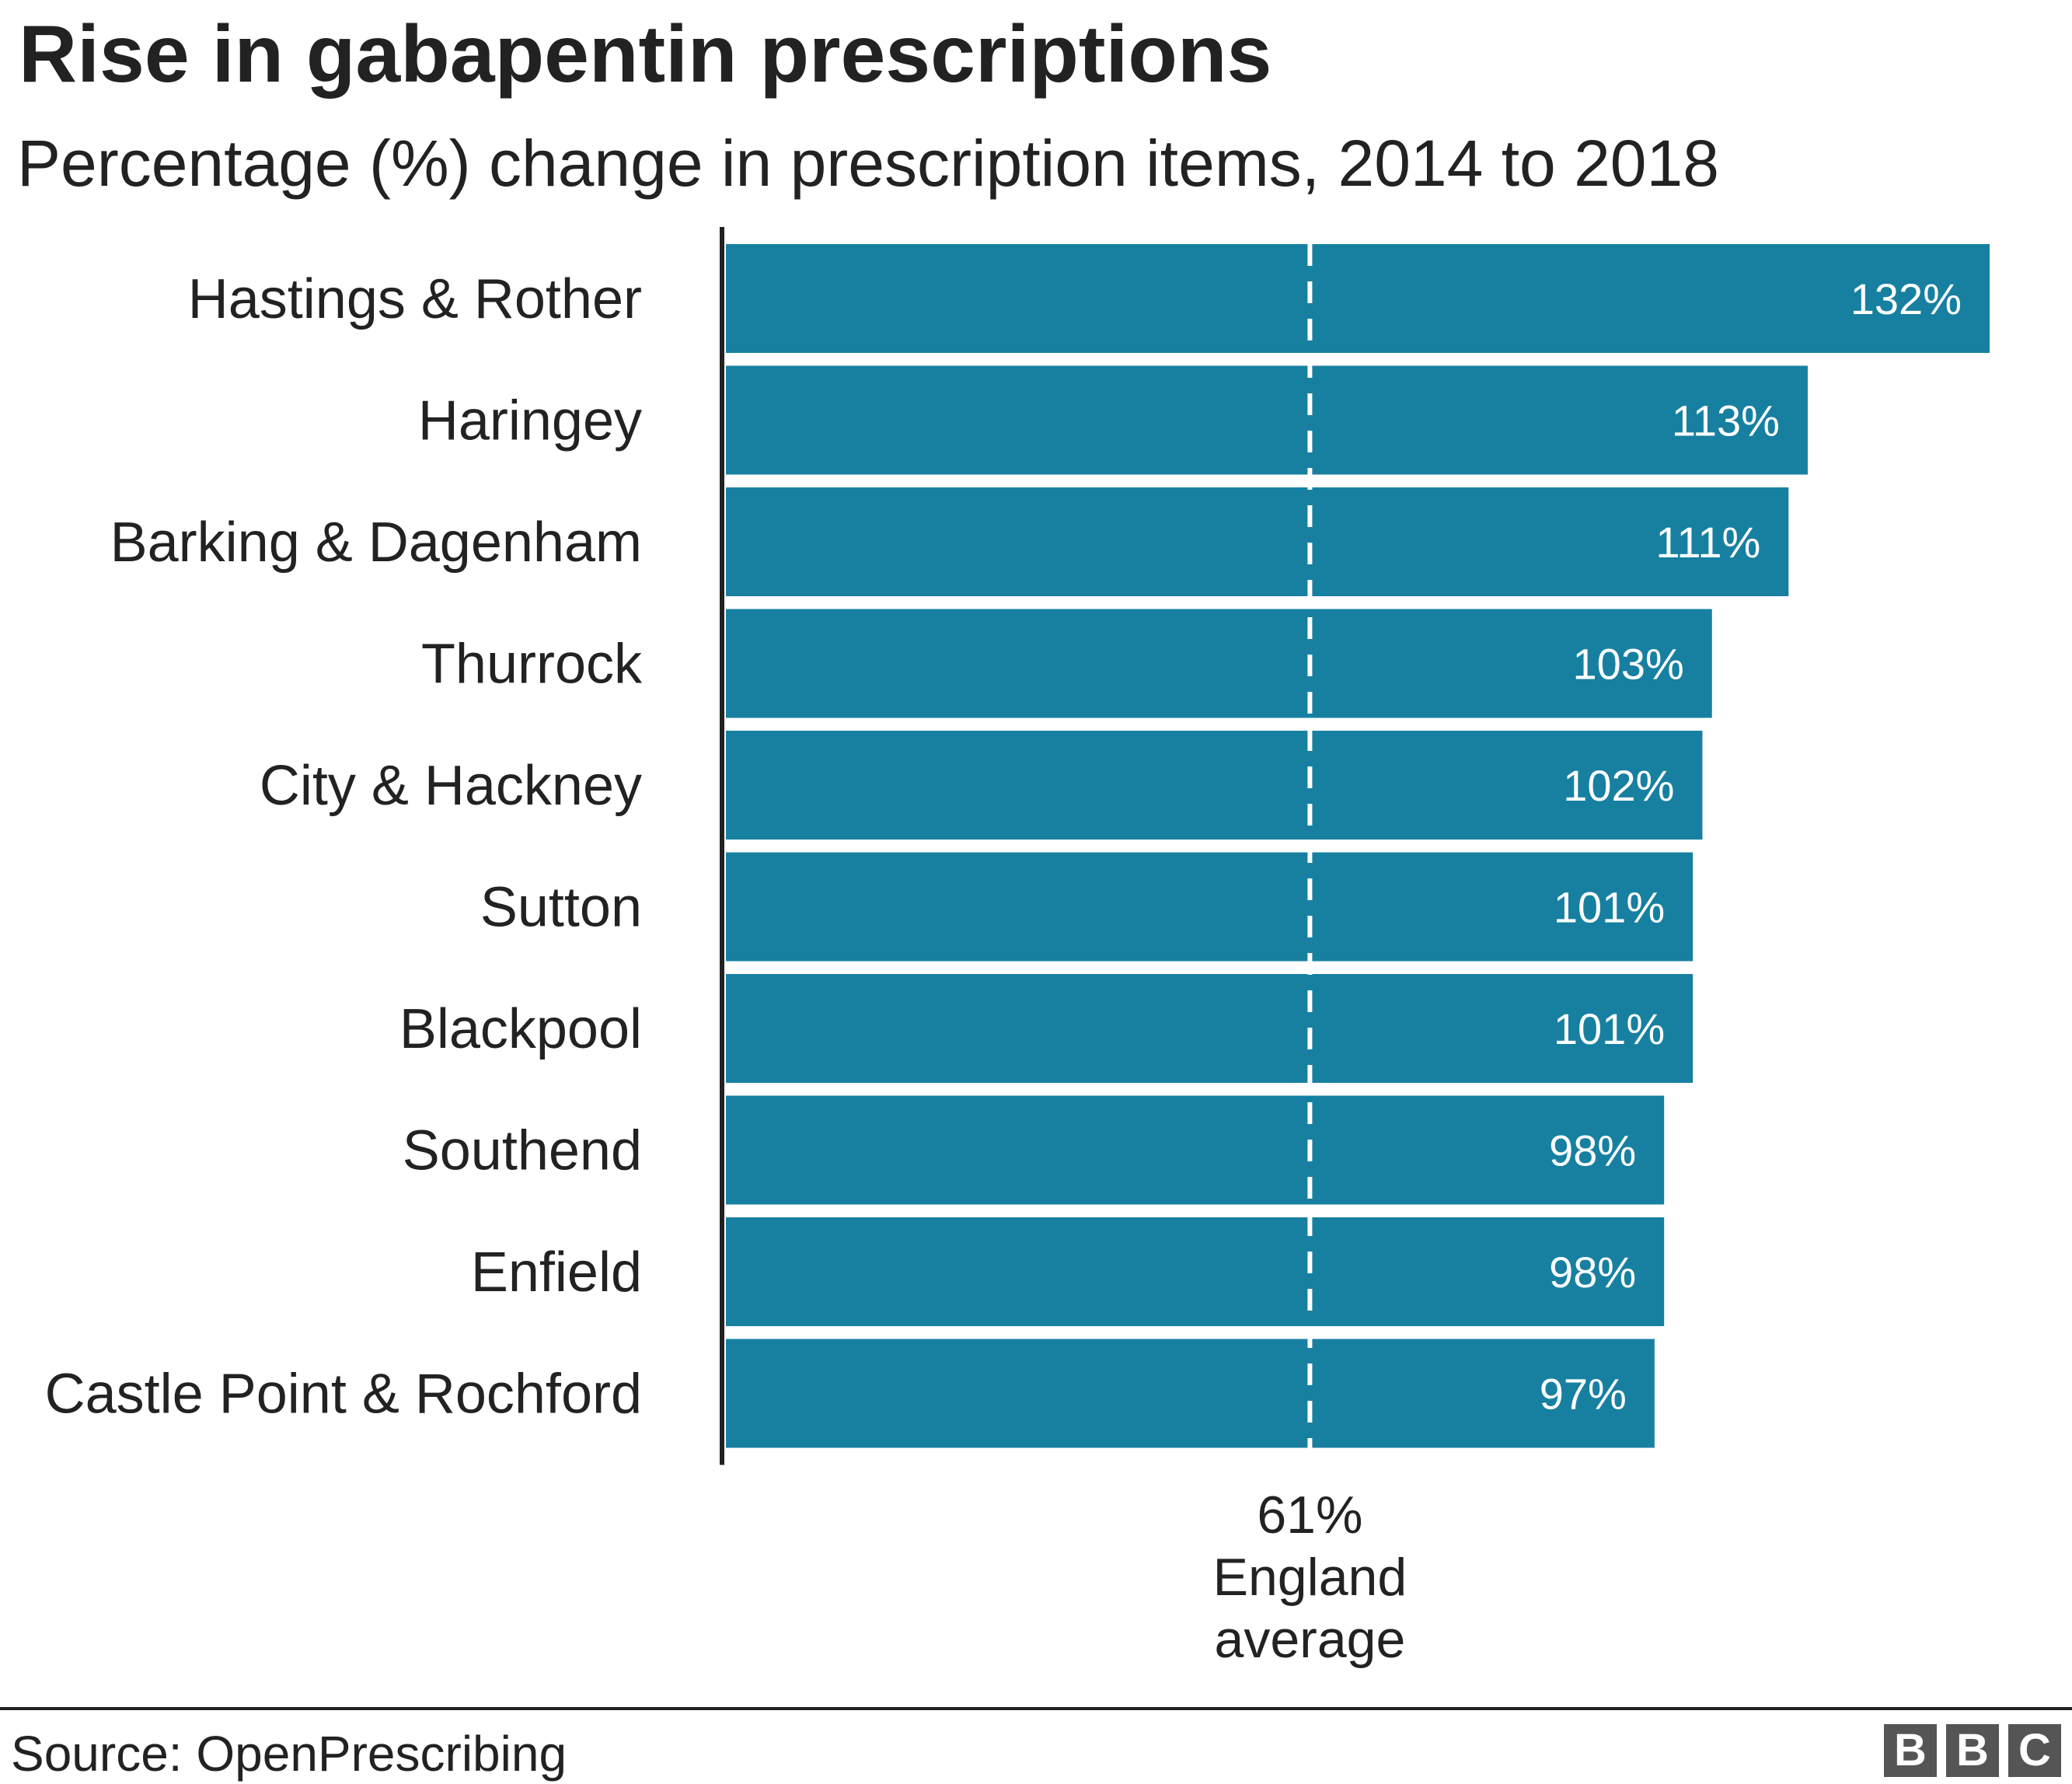 This screenshot has height=1784, width=2072. Describe the element at coordinates (1707, 542) in the screenshot. I see `data-label: 111%` at that location.